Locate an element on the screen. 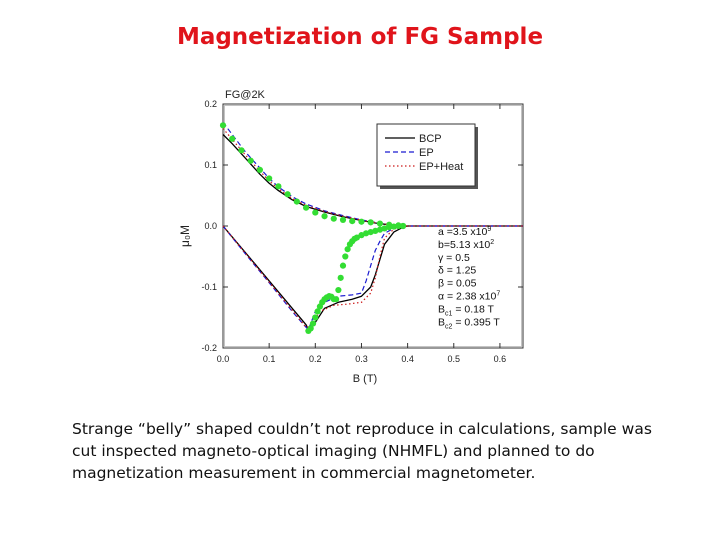 The width and height of the screenshot is (720, 540). legend-box is located at coordinates (426, 155).